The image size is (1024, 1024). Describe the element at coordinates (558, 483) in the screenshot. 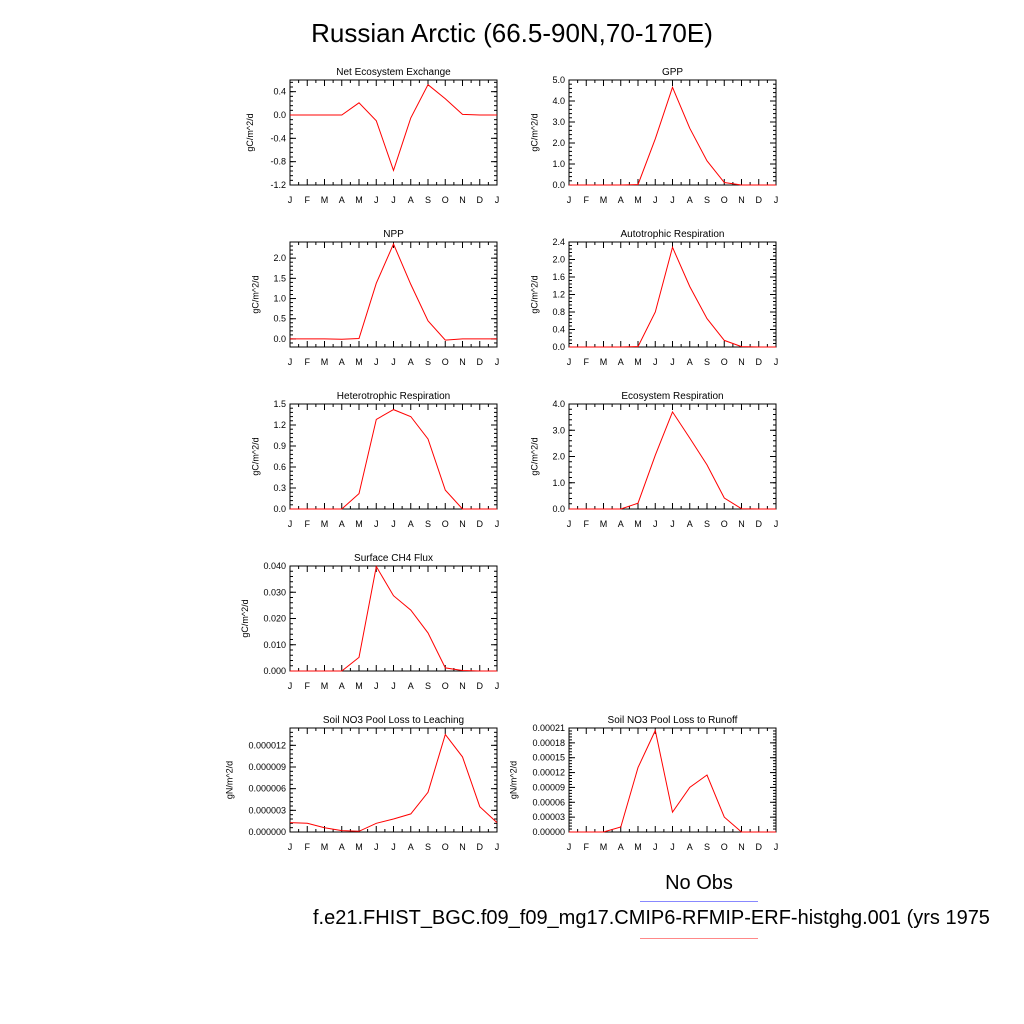

I see `y-tick-label: 1.0` at that location.